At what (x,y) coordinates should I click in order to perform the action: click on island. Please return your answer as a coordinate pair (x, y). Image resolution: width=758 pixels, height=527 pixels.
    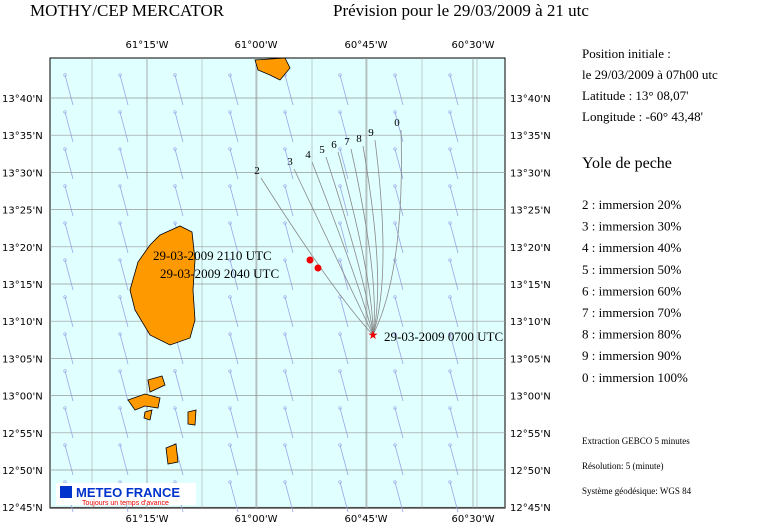
    Looking at the image, I should click on (162, 285).